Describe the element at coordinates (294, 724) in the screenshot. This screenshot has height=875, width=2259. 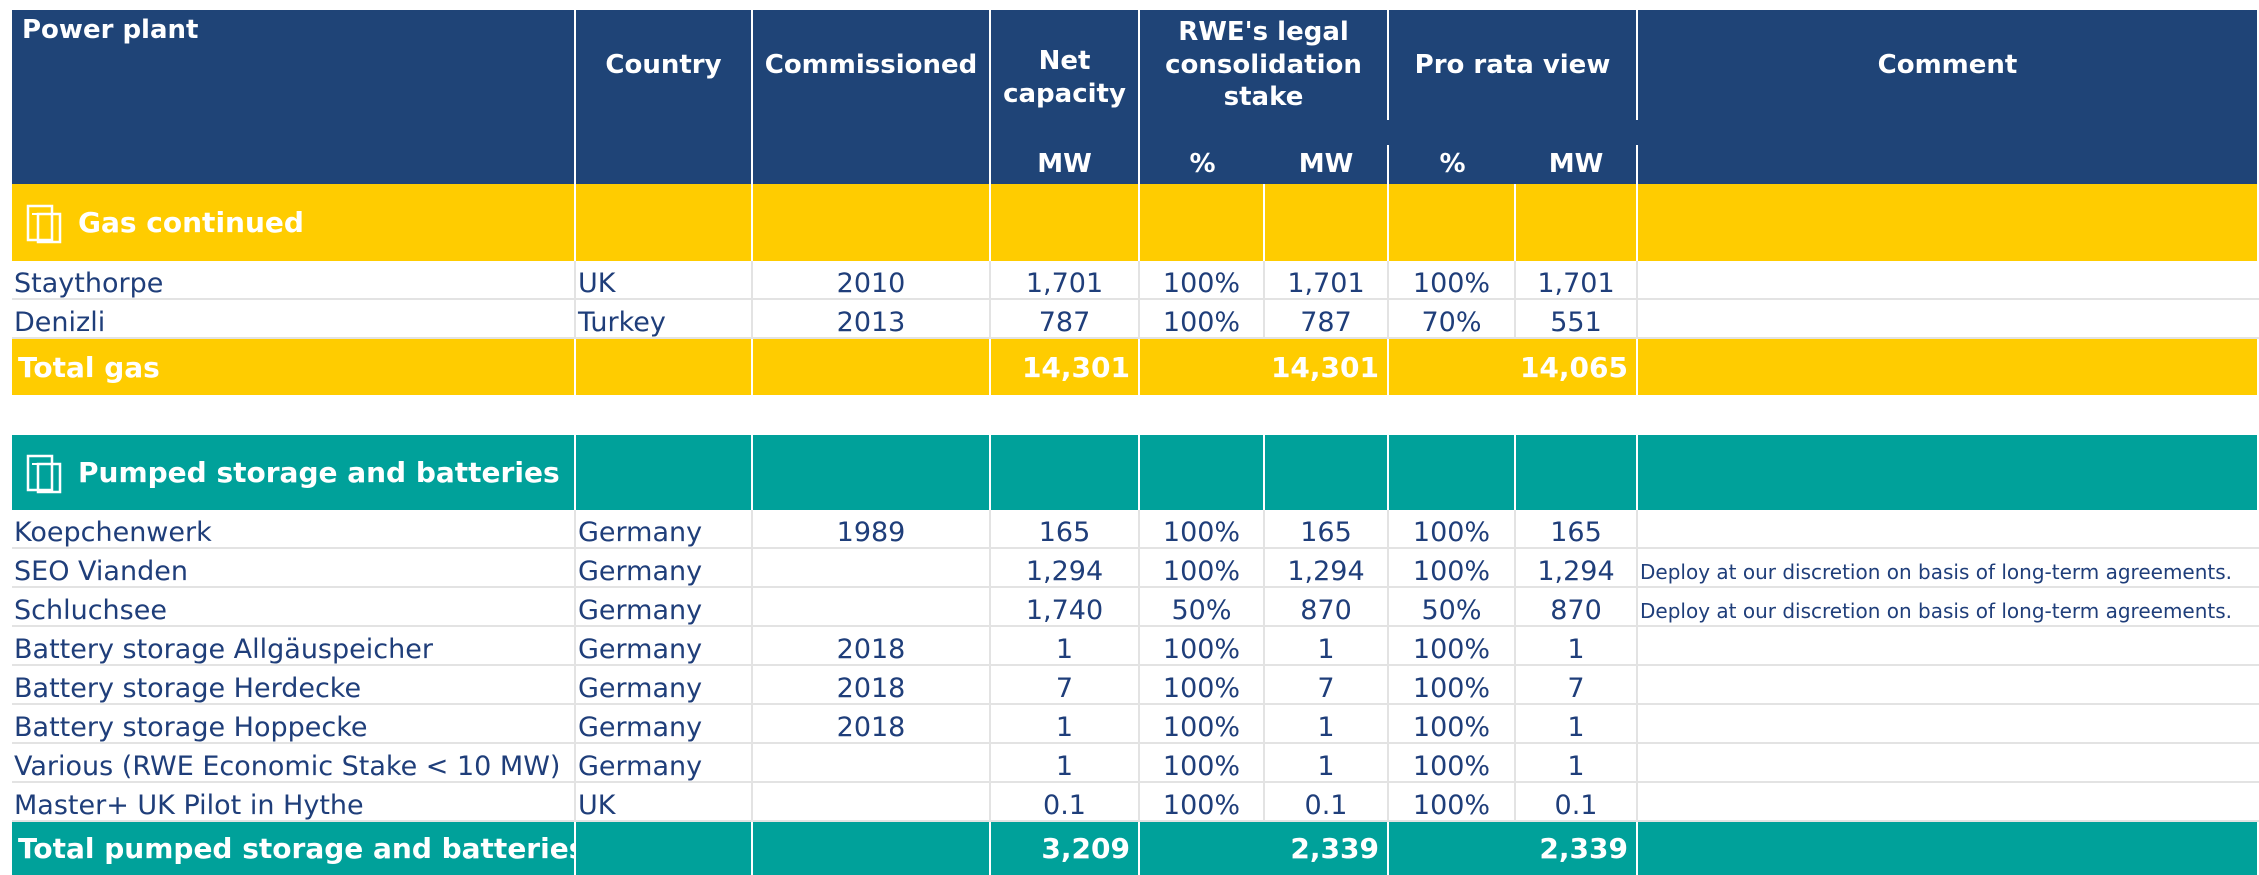
I see `table-cell: Battery storage Hoppecke` at that location.